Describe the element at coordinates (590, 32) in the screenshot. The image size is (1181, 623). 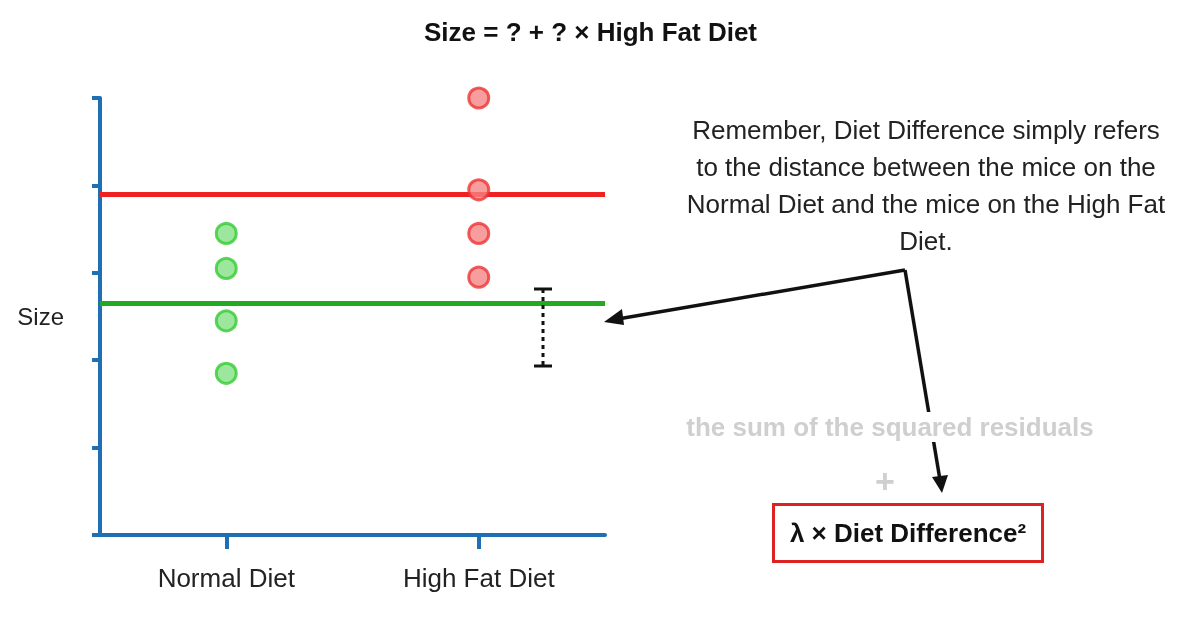
I see `chart-title: Size = ? + ? × High Fat Diet` at that location.